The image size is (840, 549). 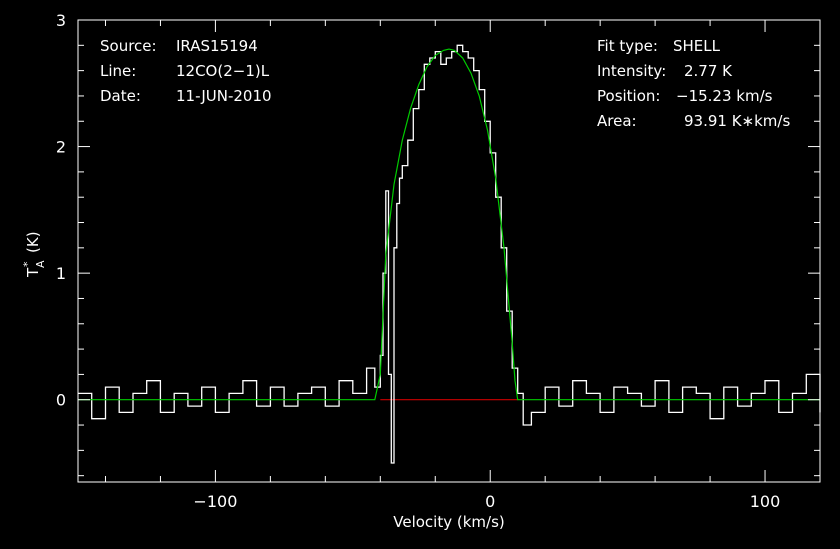 What do you see at coordinates (33, 242) in the screenshot?
I see `y-axis-label-unit: (K)` at bounding box center [33, 242].